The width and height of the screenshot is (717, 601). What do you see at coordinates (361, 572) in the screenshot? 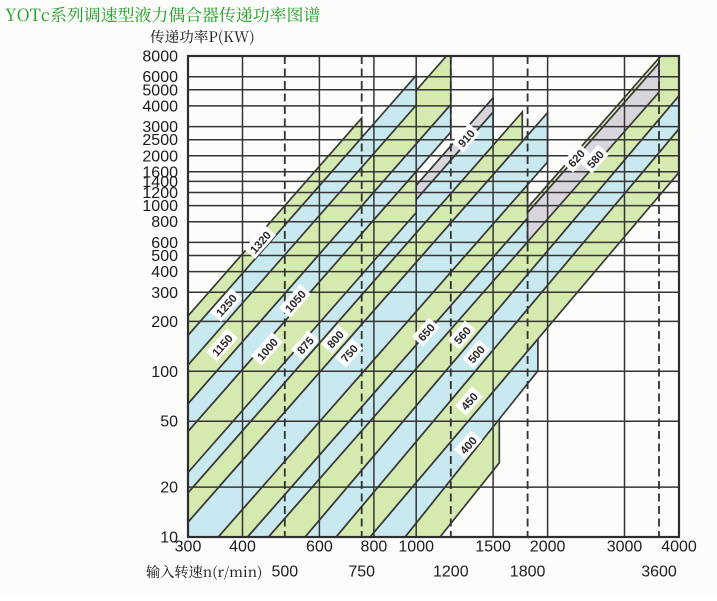
I see `svg-text: 750` at bounding box center [361, 572].